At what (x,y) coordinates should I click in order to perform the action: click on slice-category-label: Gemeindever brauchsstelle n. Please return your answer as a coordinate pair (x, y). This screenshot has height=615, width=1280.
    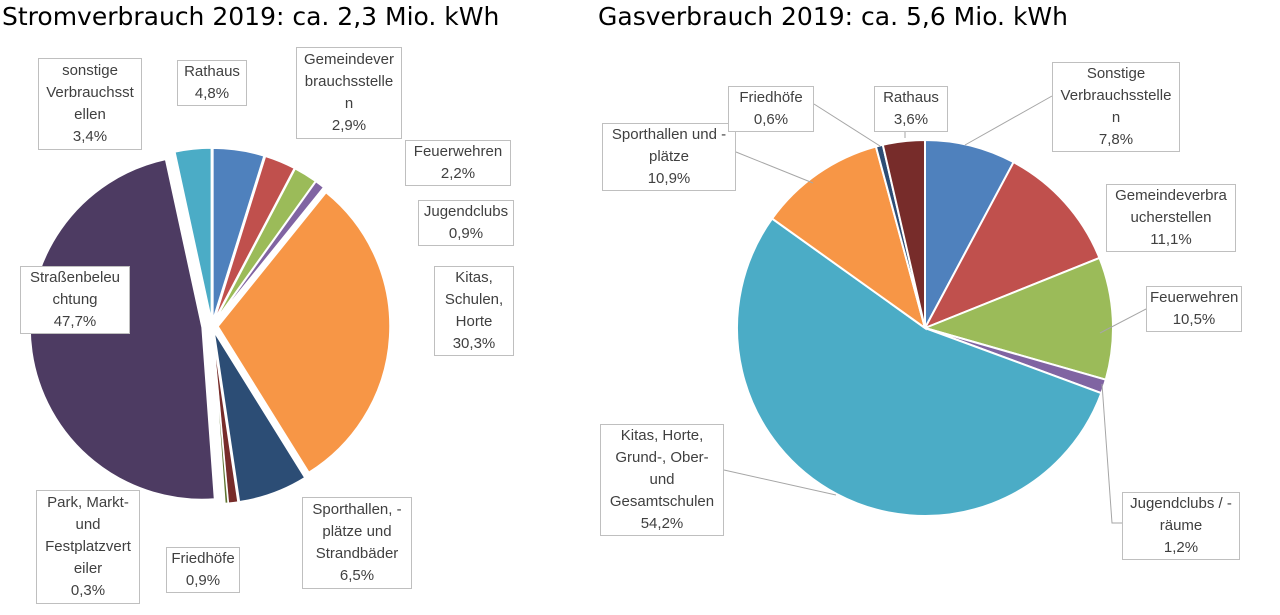
    Looking at the image, I should click on (349, 81).